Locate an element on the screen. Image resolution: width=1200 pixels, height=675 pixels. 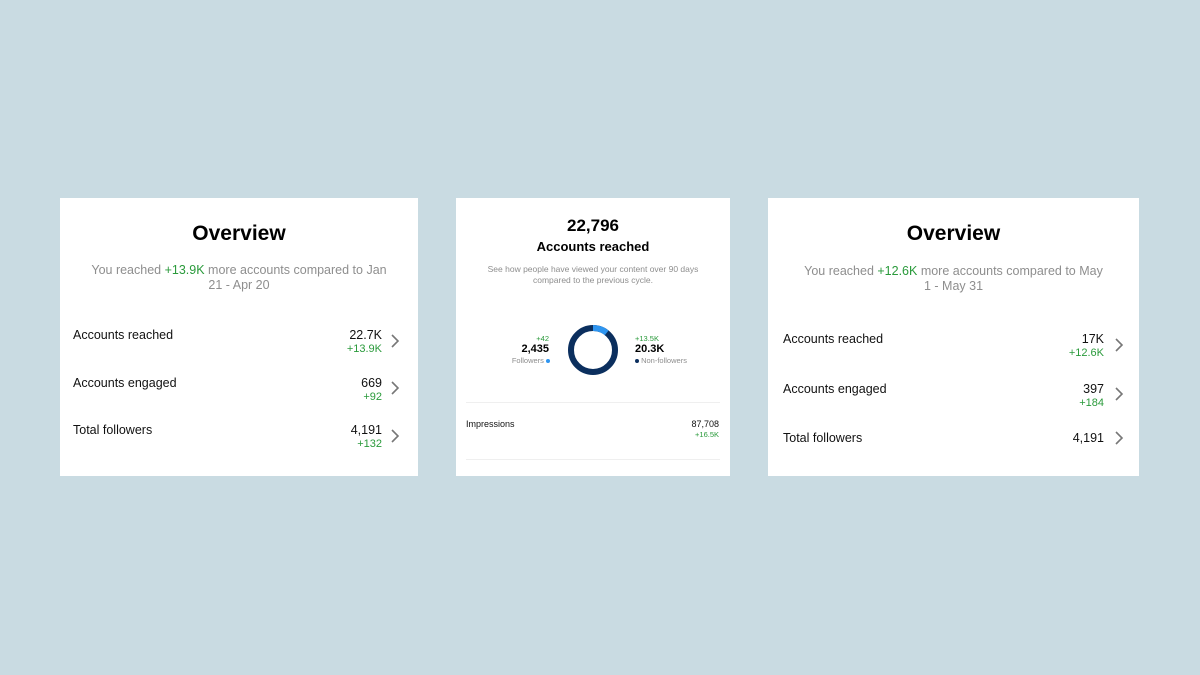
non-followers-delta: +13.5K is located at coordinates (647, 338).